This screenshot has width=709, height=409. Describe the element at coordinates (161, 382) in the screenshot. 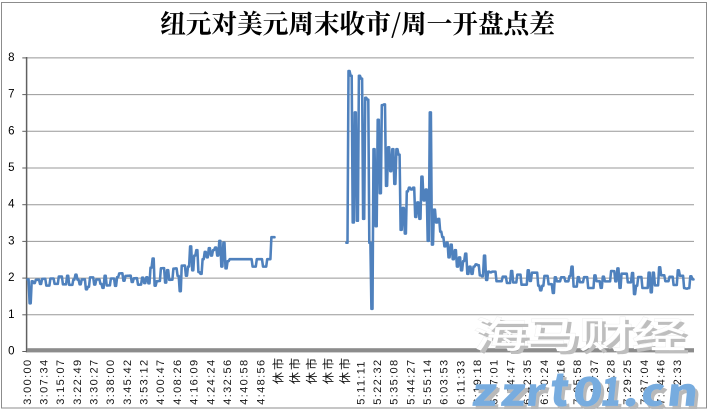

I see `svg-text: 4:00:47` at that location.